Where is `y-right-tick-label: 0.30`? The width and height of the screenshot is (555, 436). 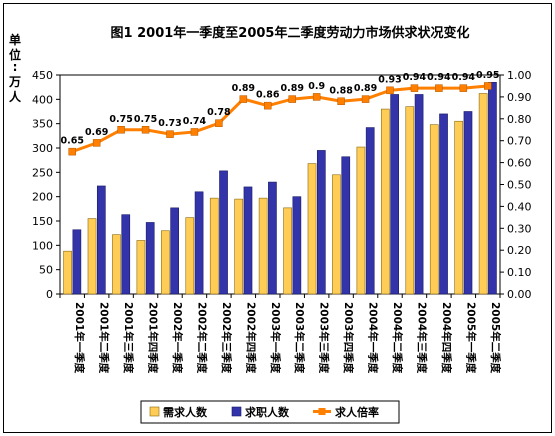 y-right-tick-label: 0.30 is located at coordinates (519, 228).